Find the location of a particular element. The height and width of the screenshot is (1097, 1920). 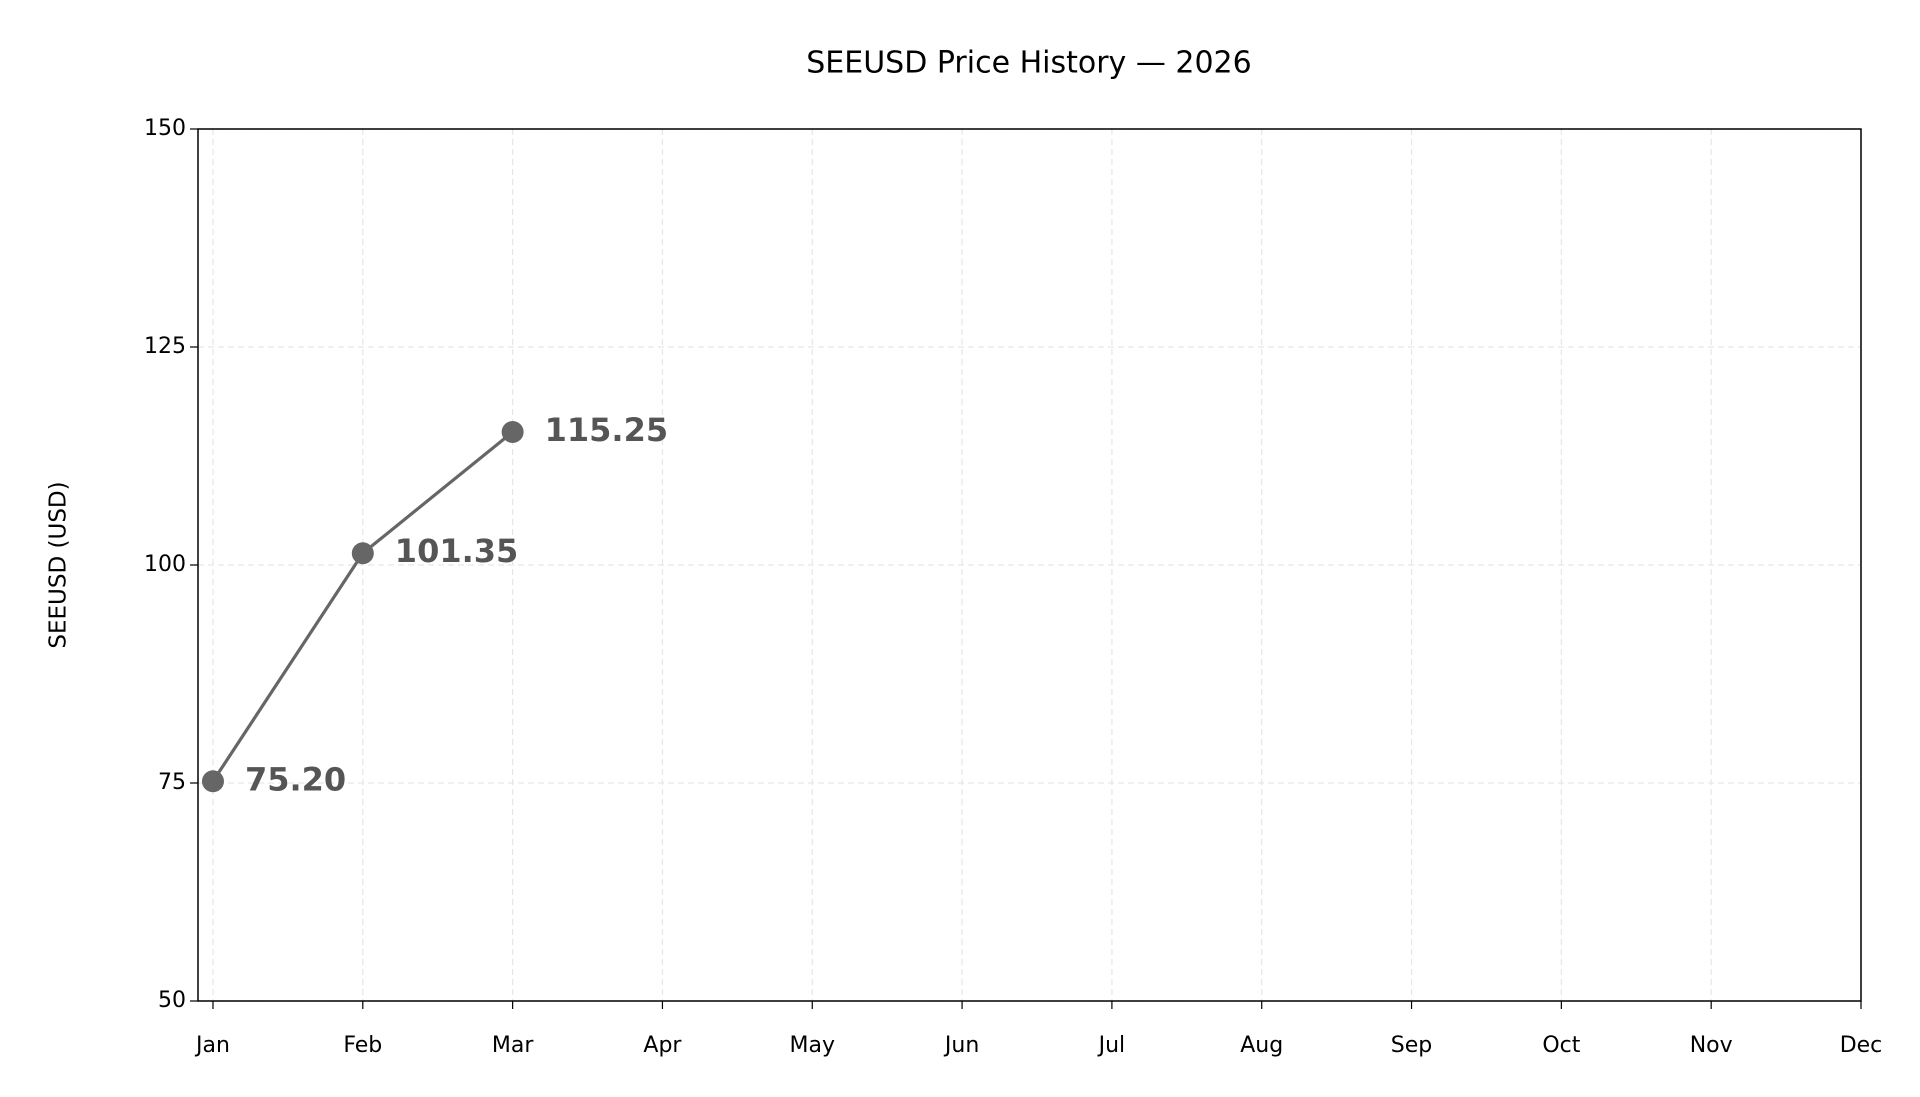

y-tick-label: 75 is located at coordinates (172, 782).